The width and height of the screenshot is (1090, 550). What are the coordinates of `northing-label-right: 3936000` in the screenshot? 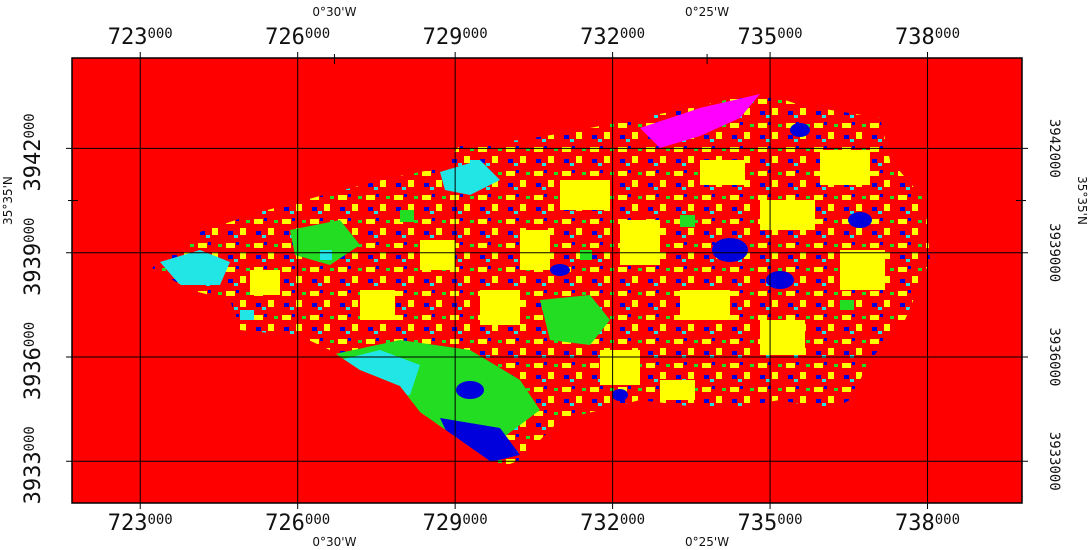 It's located at (1054, 356).